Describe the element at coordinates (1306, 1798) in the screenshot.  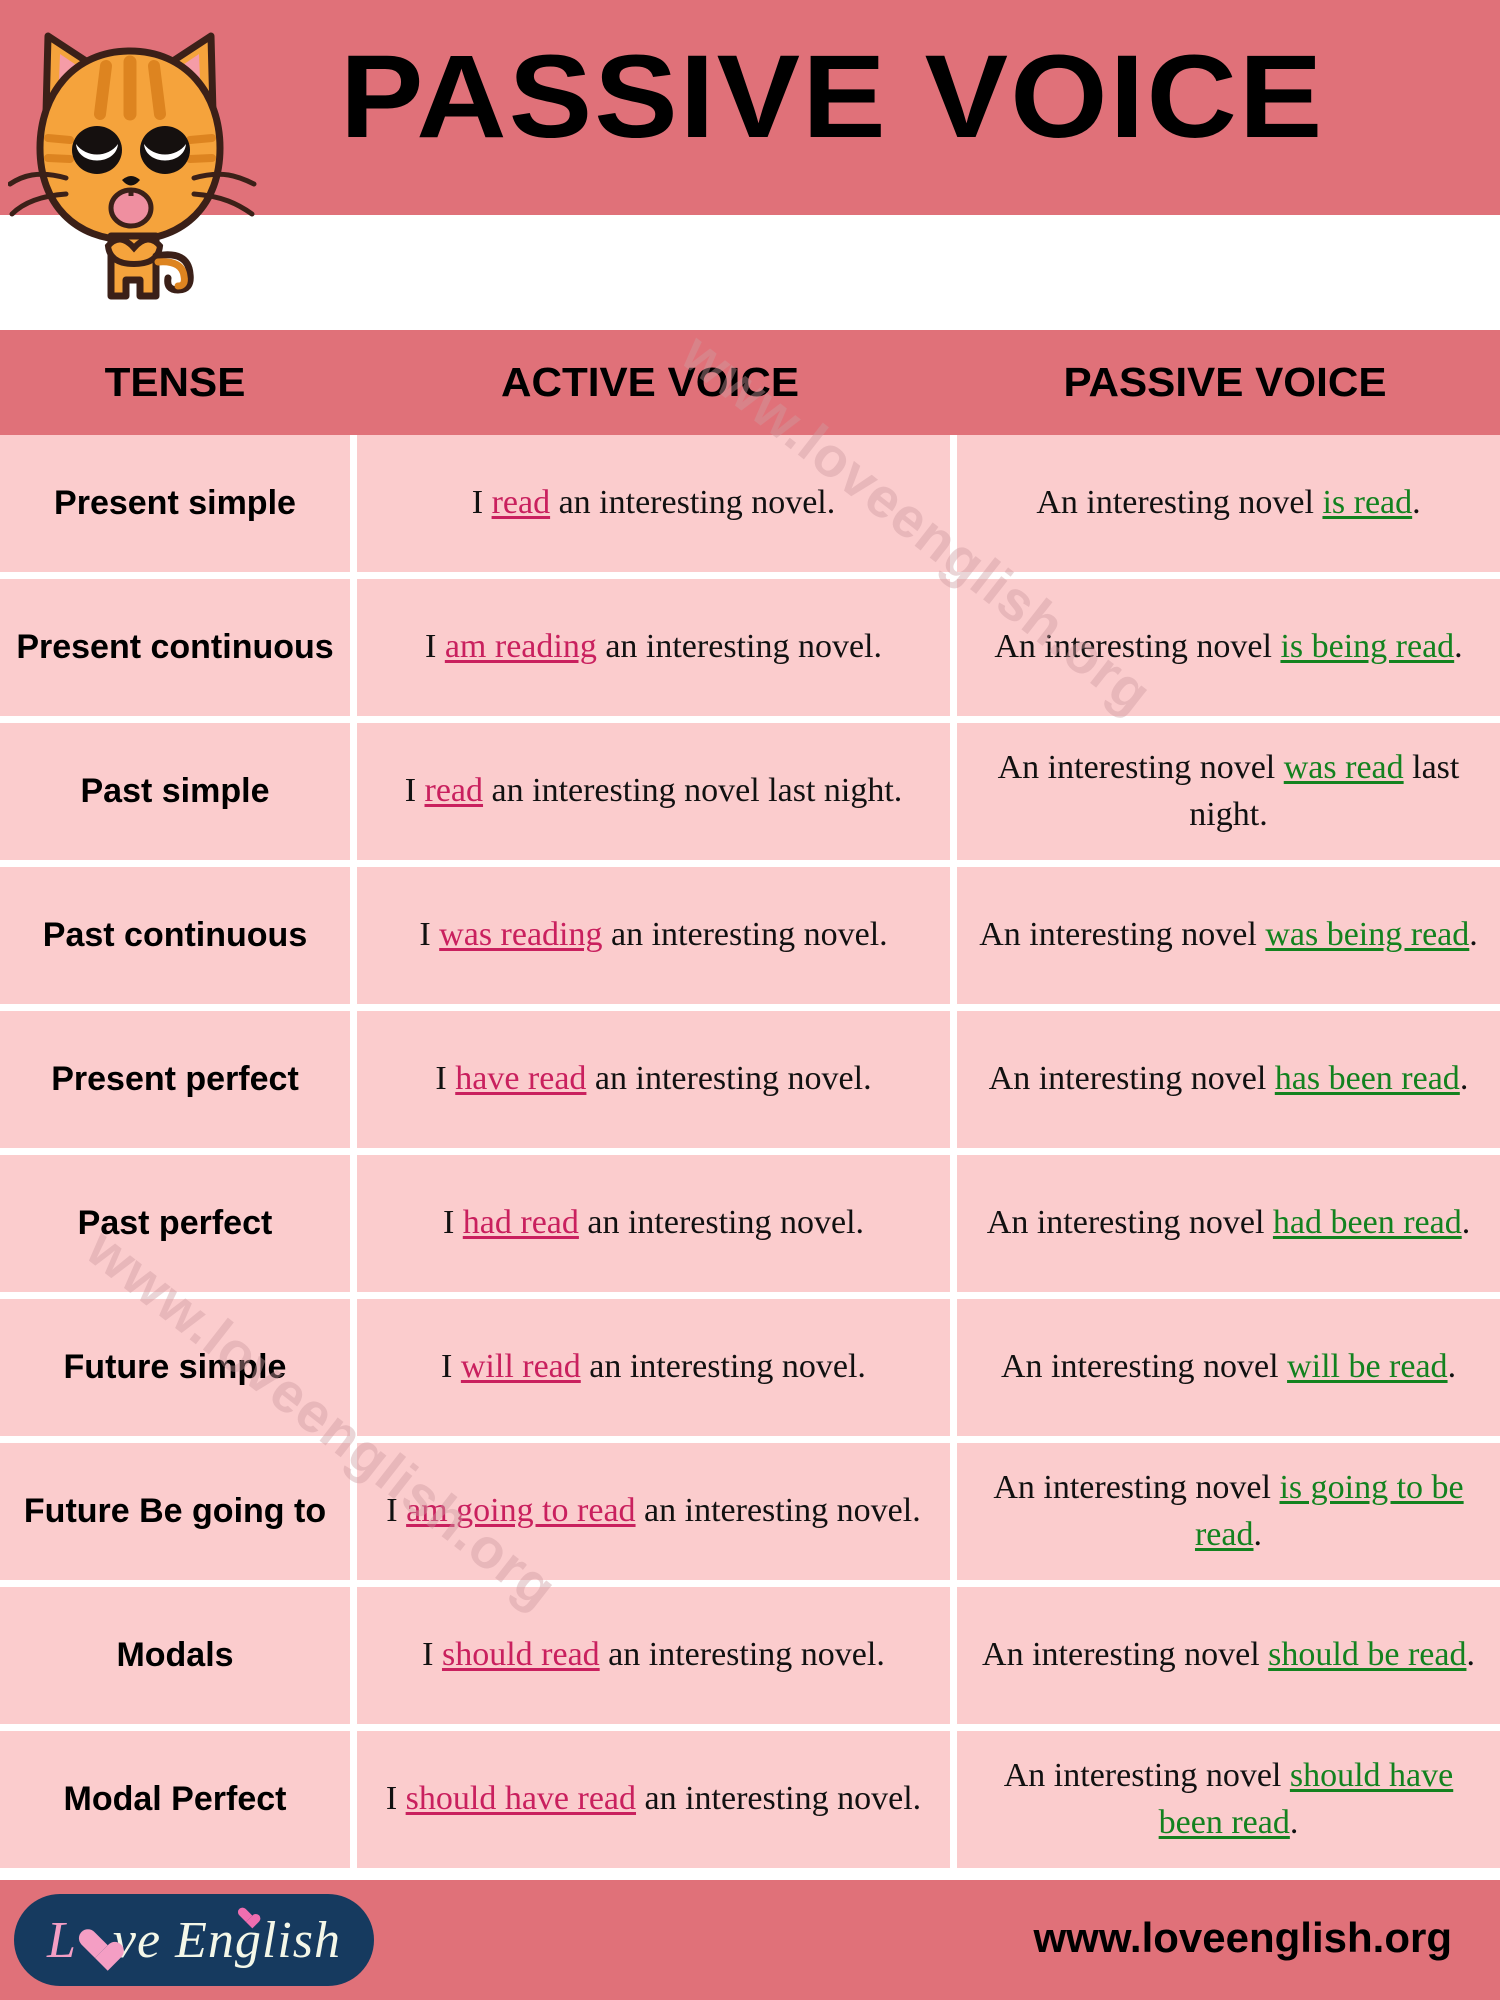
I see `highlighted-verb: should have been read` at that location.